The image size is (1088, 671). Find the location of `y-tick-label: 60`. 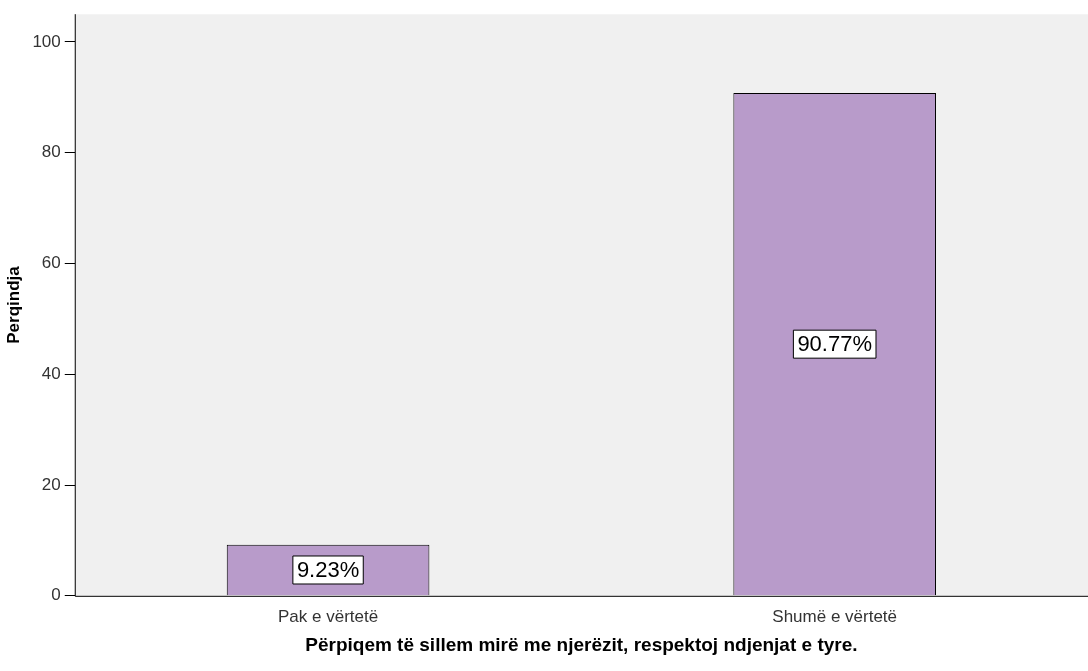

y-tick-label: 60 is located at coordinates (51, 263).